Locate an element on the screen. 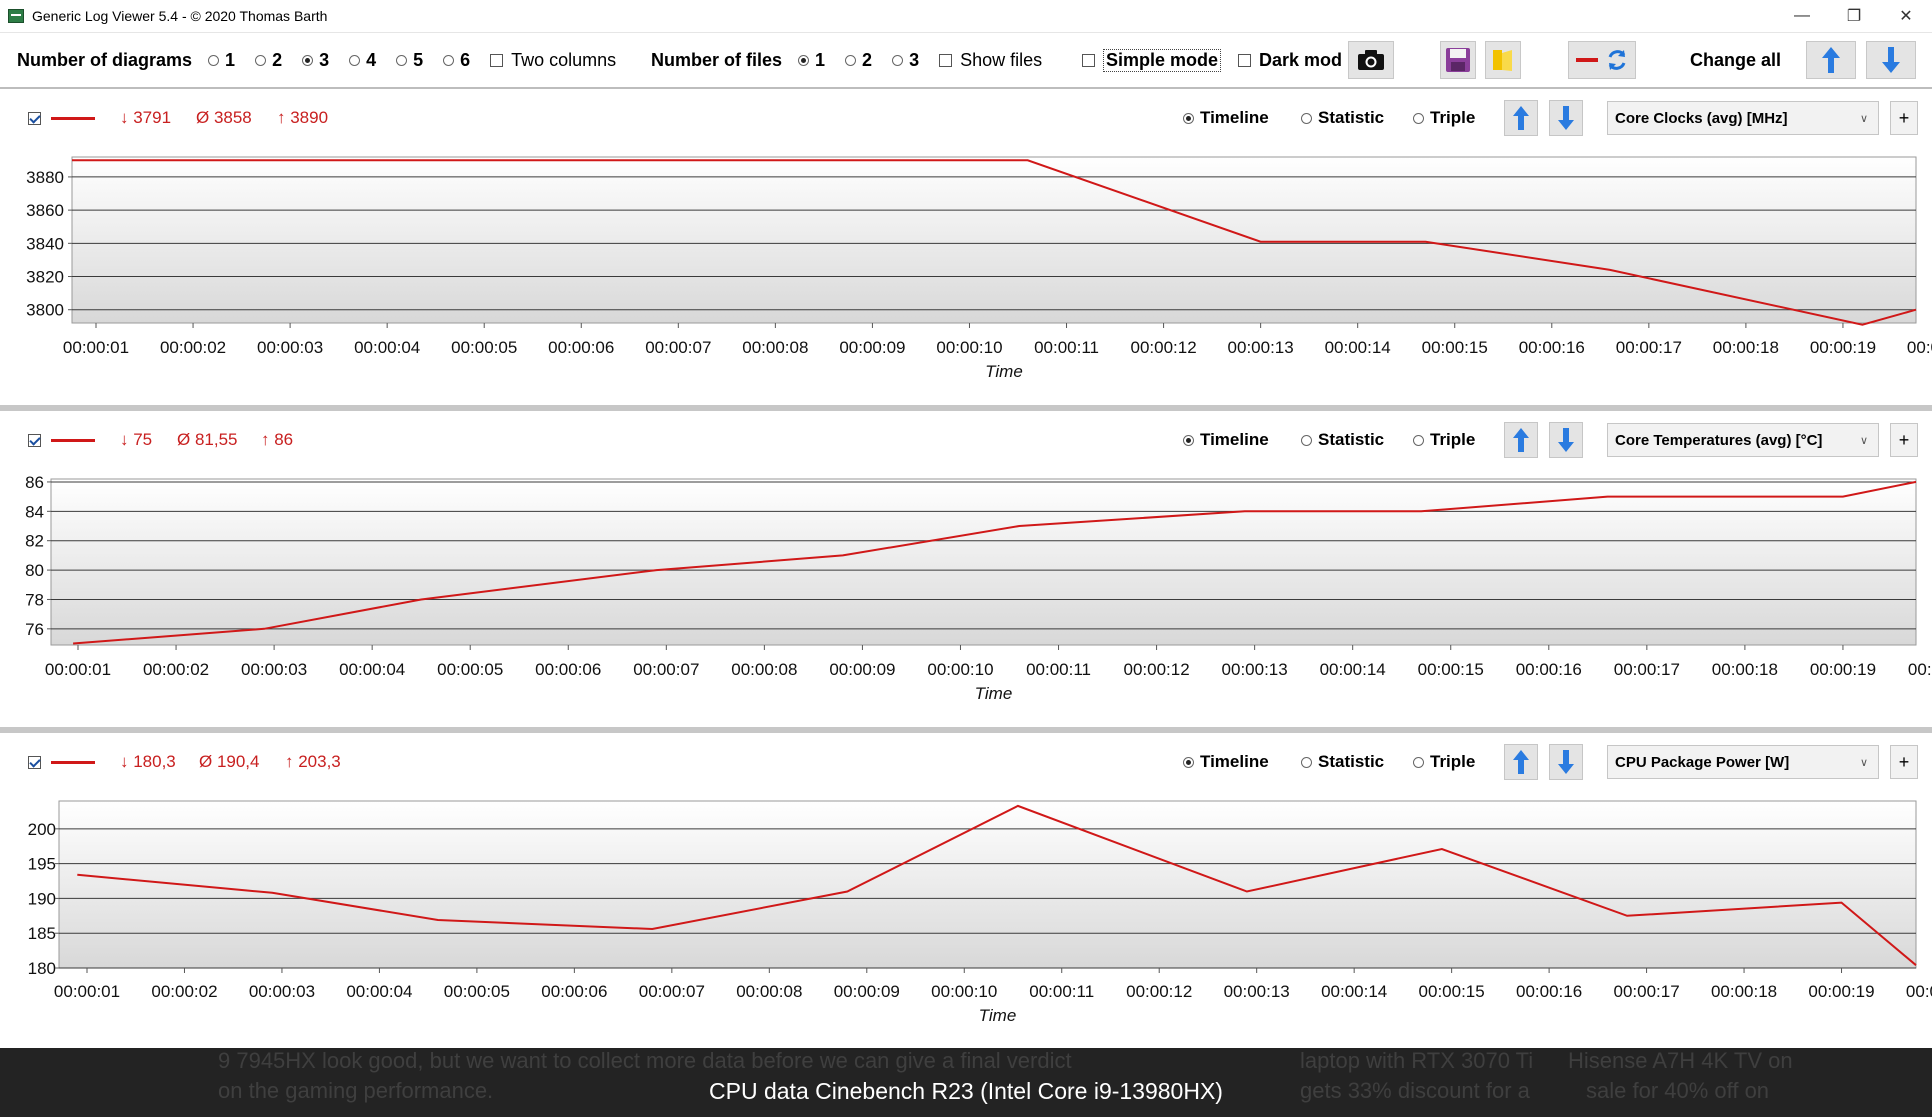 Image resolution: width=1932 pixels, height=1117 pixels. diagrams-radio-6: 6 is located at coordinates (456, 60).